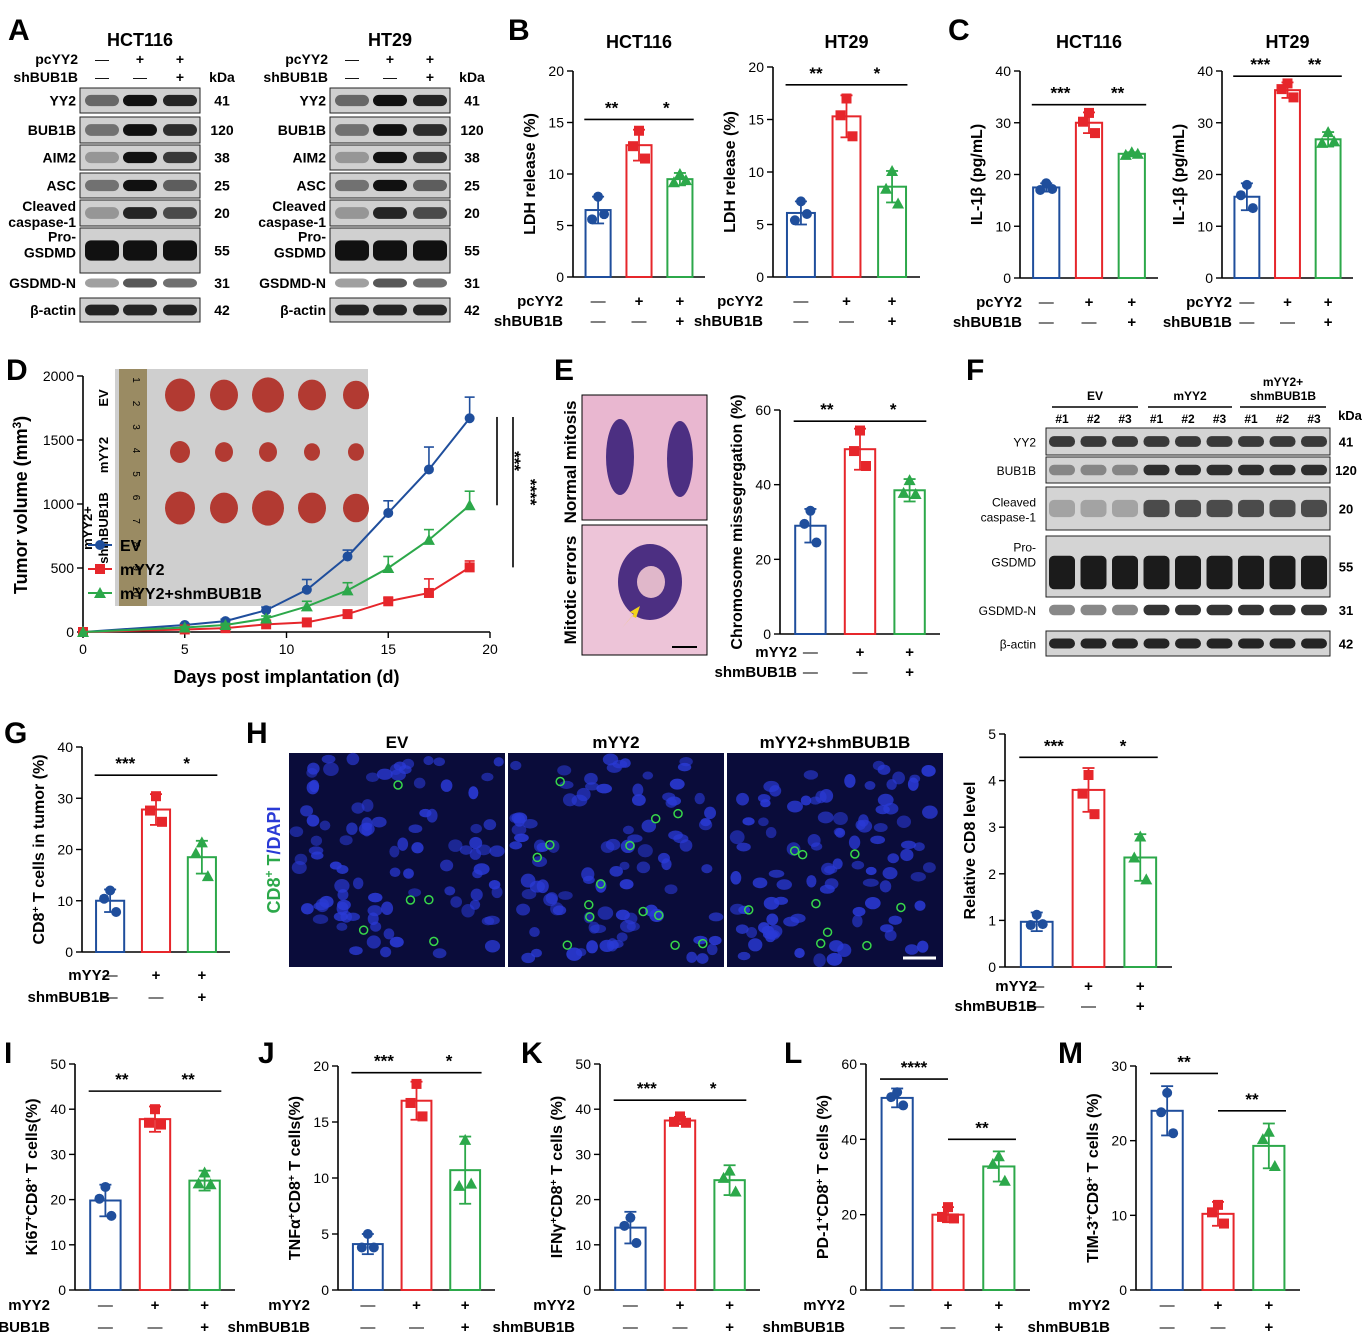 The image size is (1367, 1335). I want to click on legend-entry: EV, so click(131, 546).